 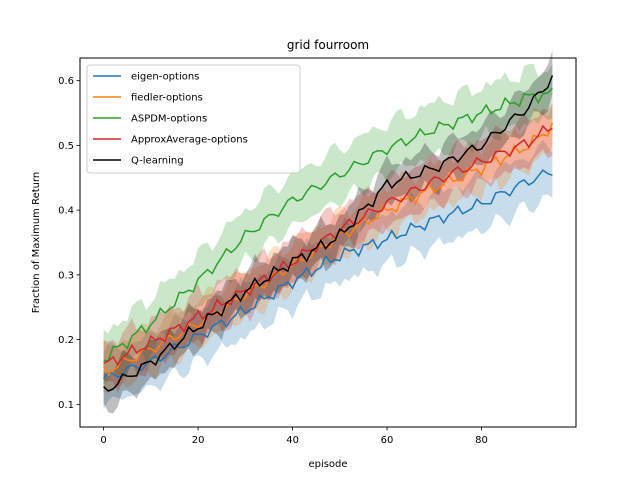 What do you see at coordinates (66, 275) in the screenshot?
I see `y-tick-label: 0.3` at bounding box center [66, 275].